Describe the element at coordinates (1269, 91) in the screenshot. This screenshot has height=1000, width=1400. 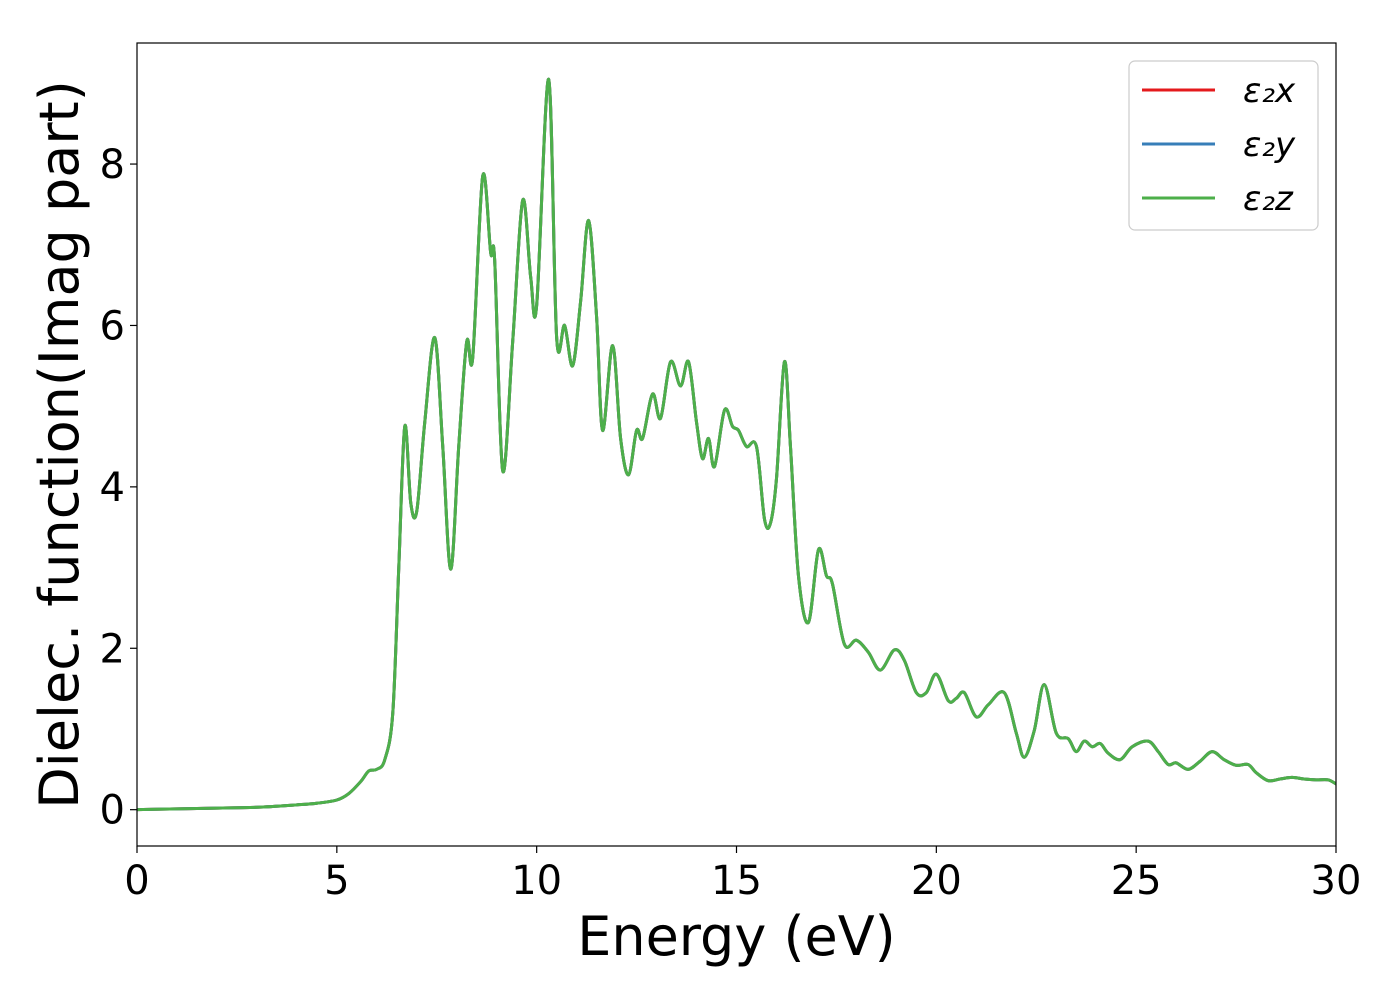
I see `legend-label: ε₂x` at that location.